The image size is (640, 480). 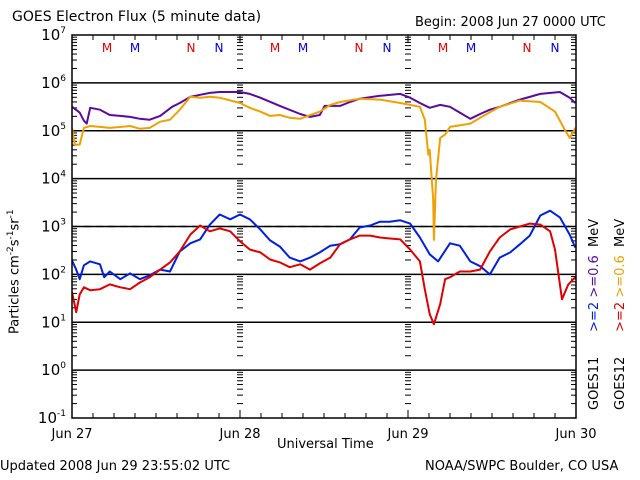 What do you see at coordinates (11, 251) in the screenshot?
I see `y-label-exp1: -2` at bounding box center [11, 251].